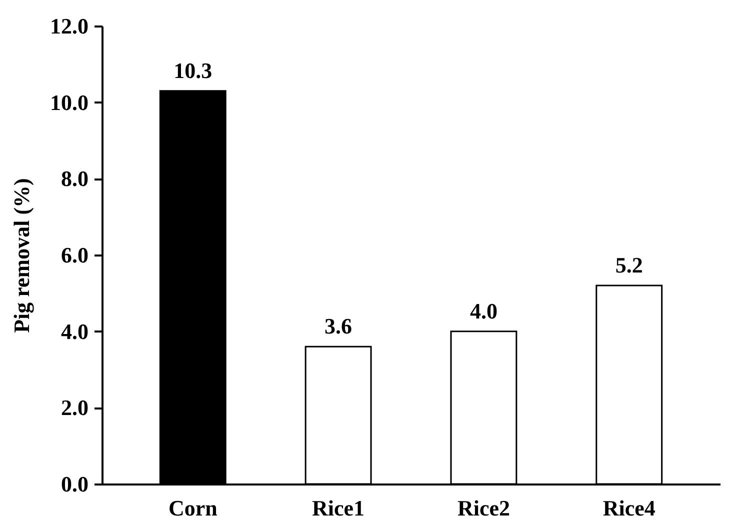  I want to click on data-label: 10.3, so click(193, 70).